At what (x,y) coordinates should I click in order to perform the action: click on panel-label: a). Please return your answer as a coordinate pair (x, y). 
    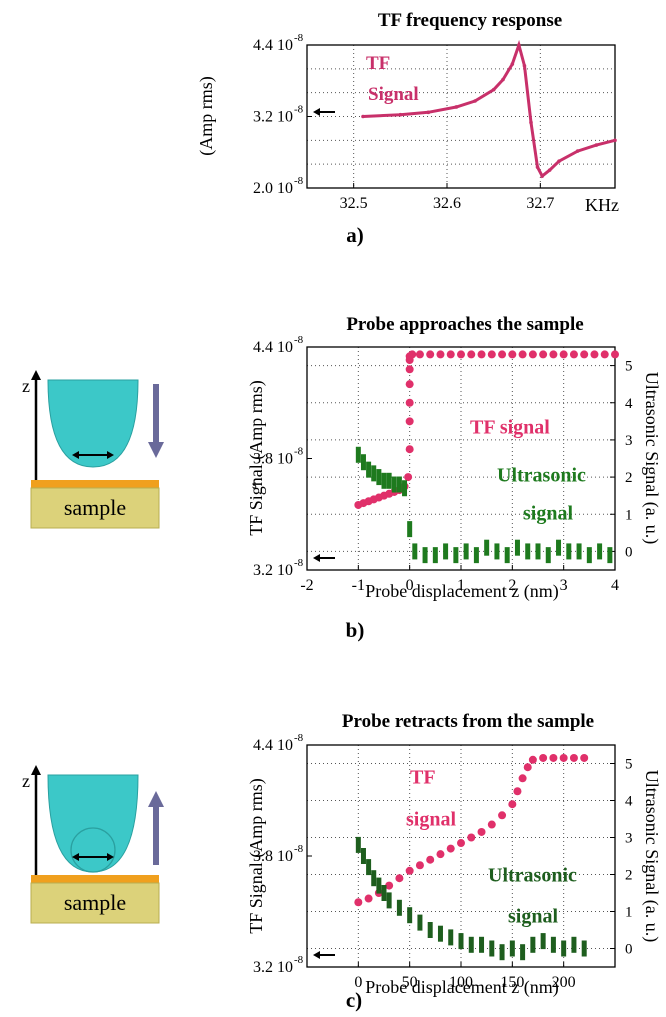
    Looking at the image, I should click on (355, 235).